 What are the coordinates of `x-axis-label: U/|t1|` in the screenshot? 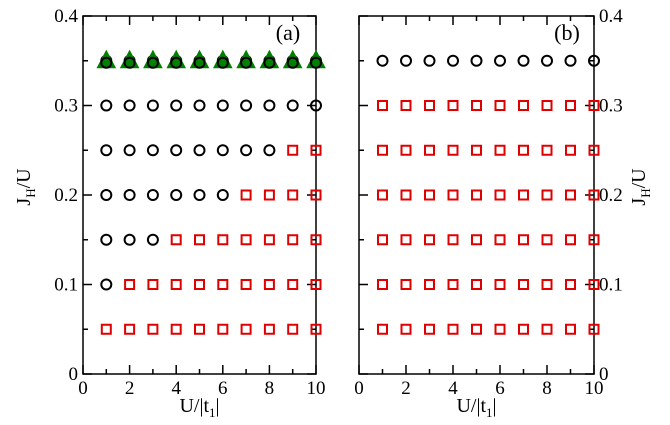 It's located at (476, 407).